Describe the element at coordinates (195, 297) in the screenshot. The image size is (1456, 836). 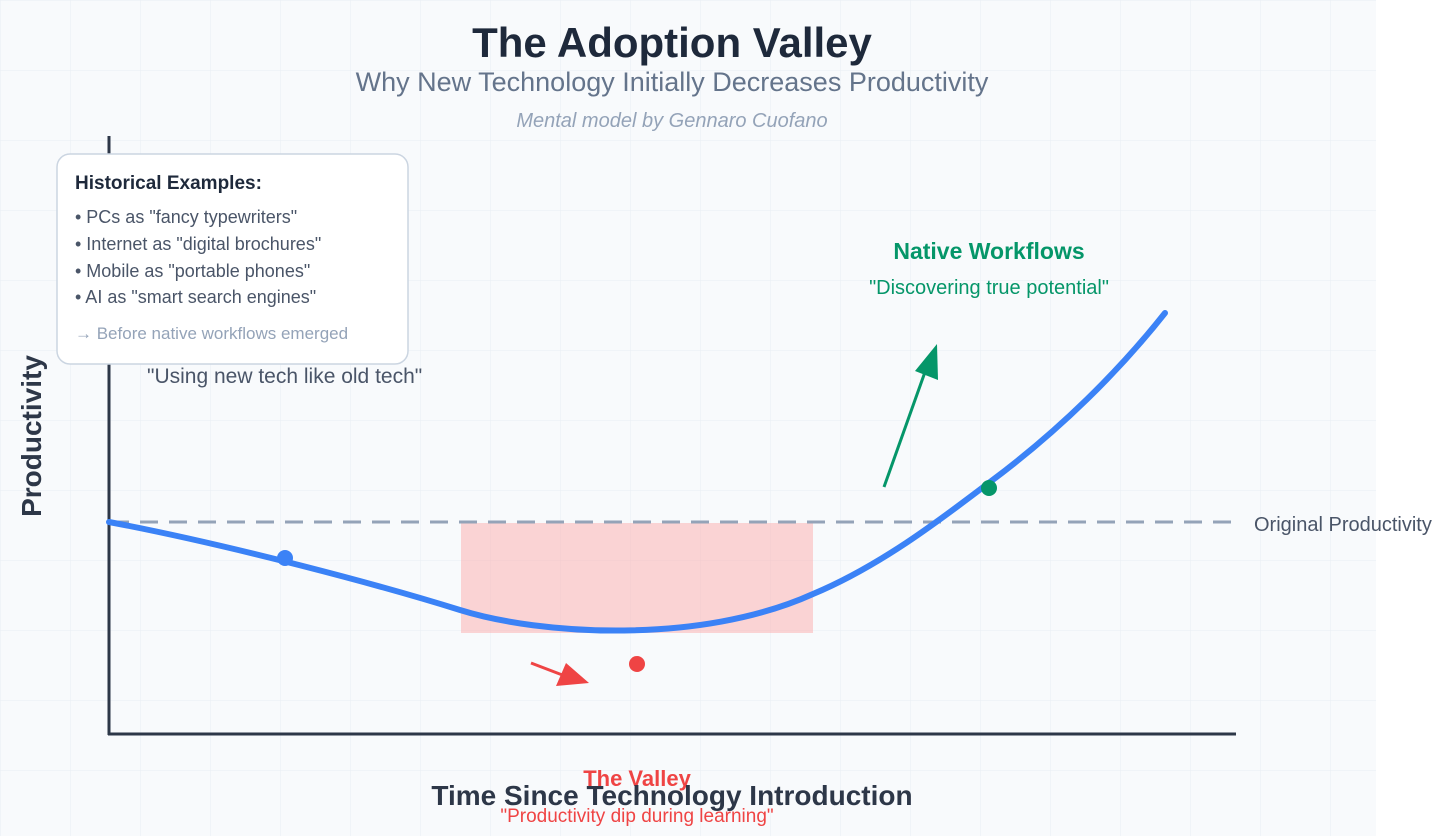
I see `example-item: • AI as "smart search engines"` at that location.